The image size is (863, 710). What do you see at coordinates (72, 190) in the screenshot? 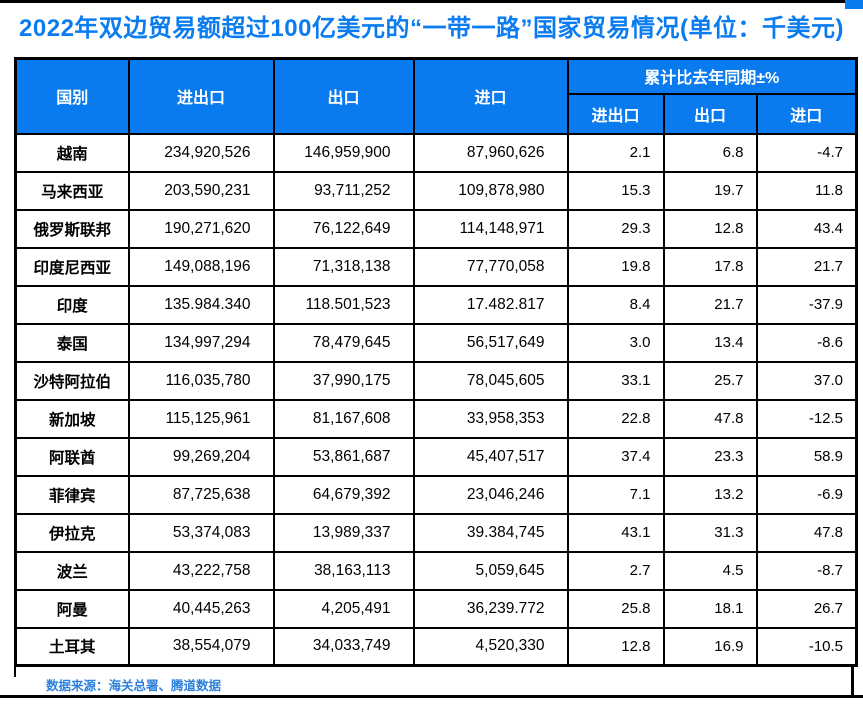
I see `cell-country: 马来西亚` at bounding box center [72, 190].